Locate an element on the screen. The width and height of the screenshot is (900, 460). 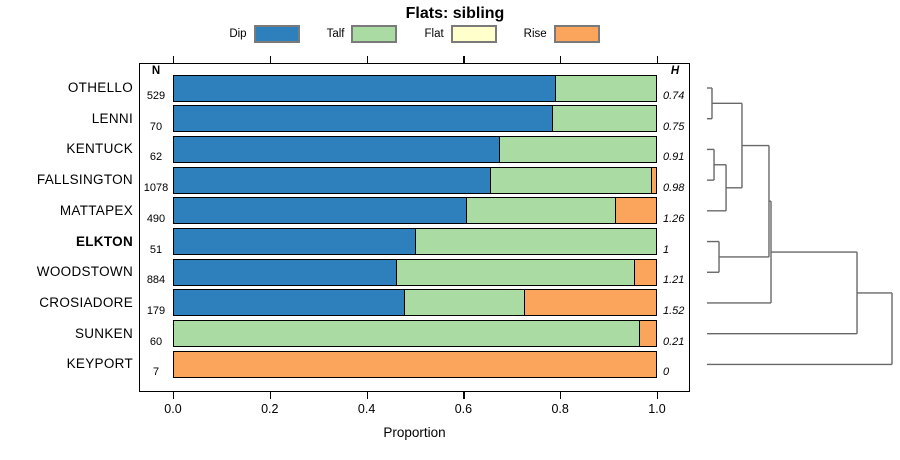
legend-item-flat: Flat is located at coordinates (460, 34).